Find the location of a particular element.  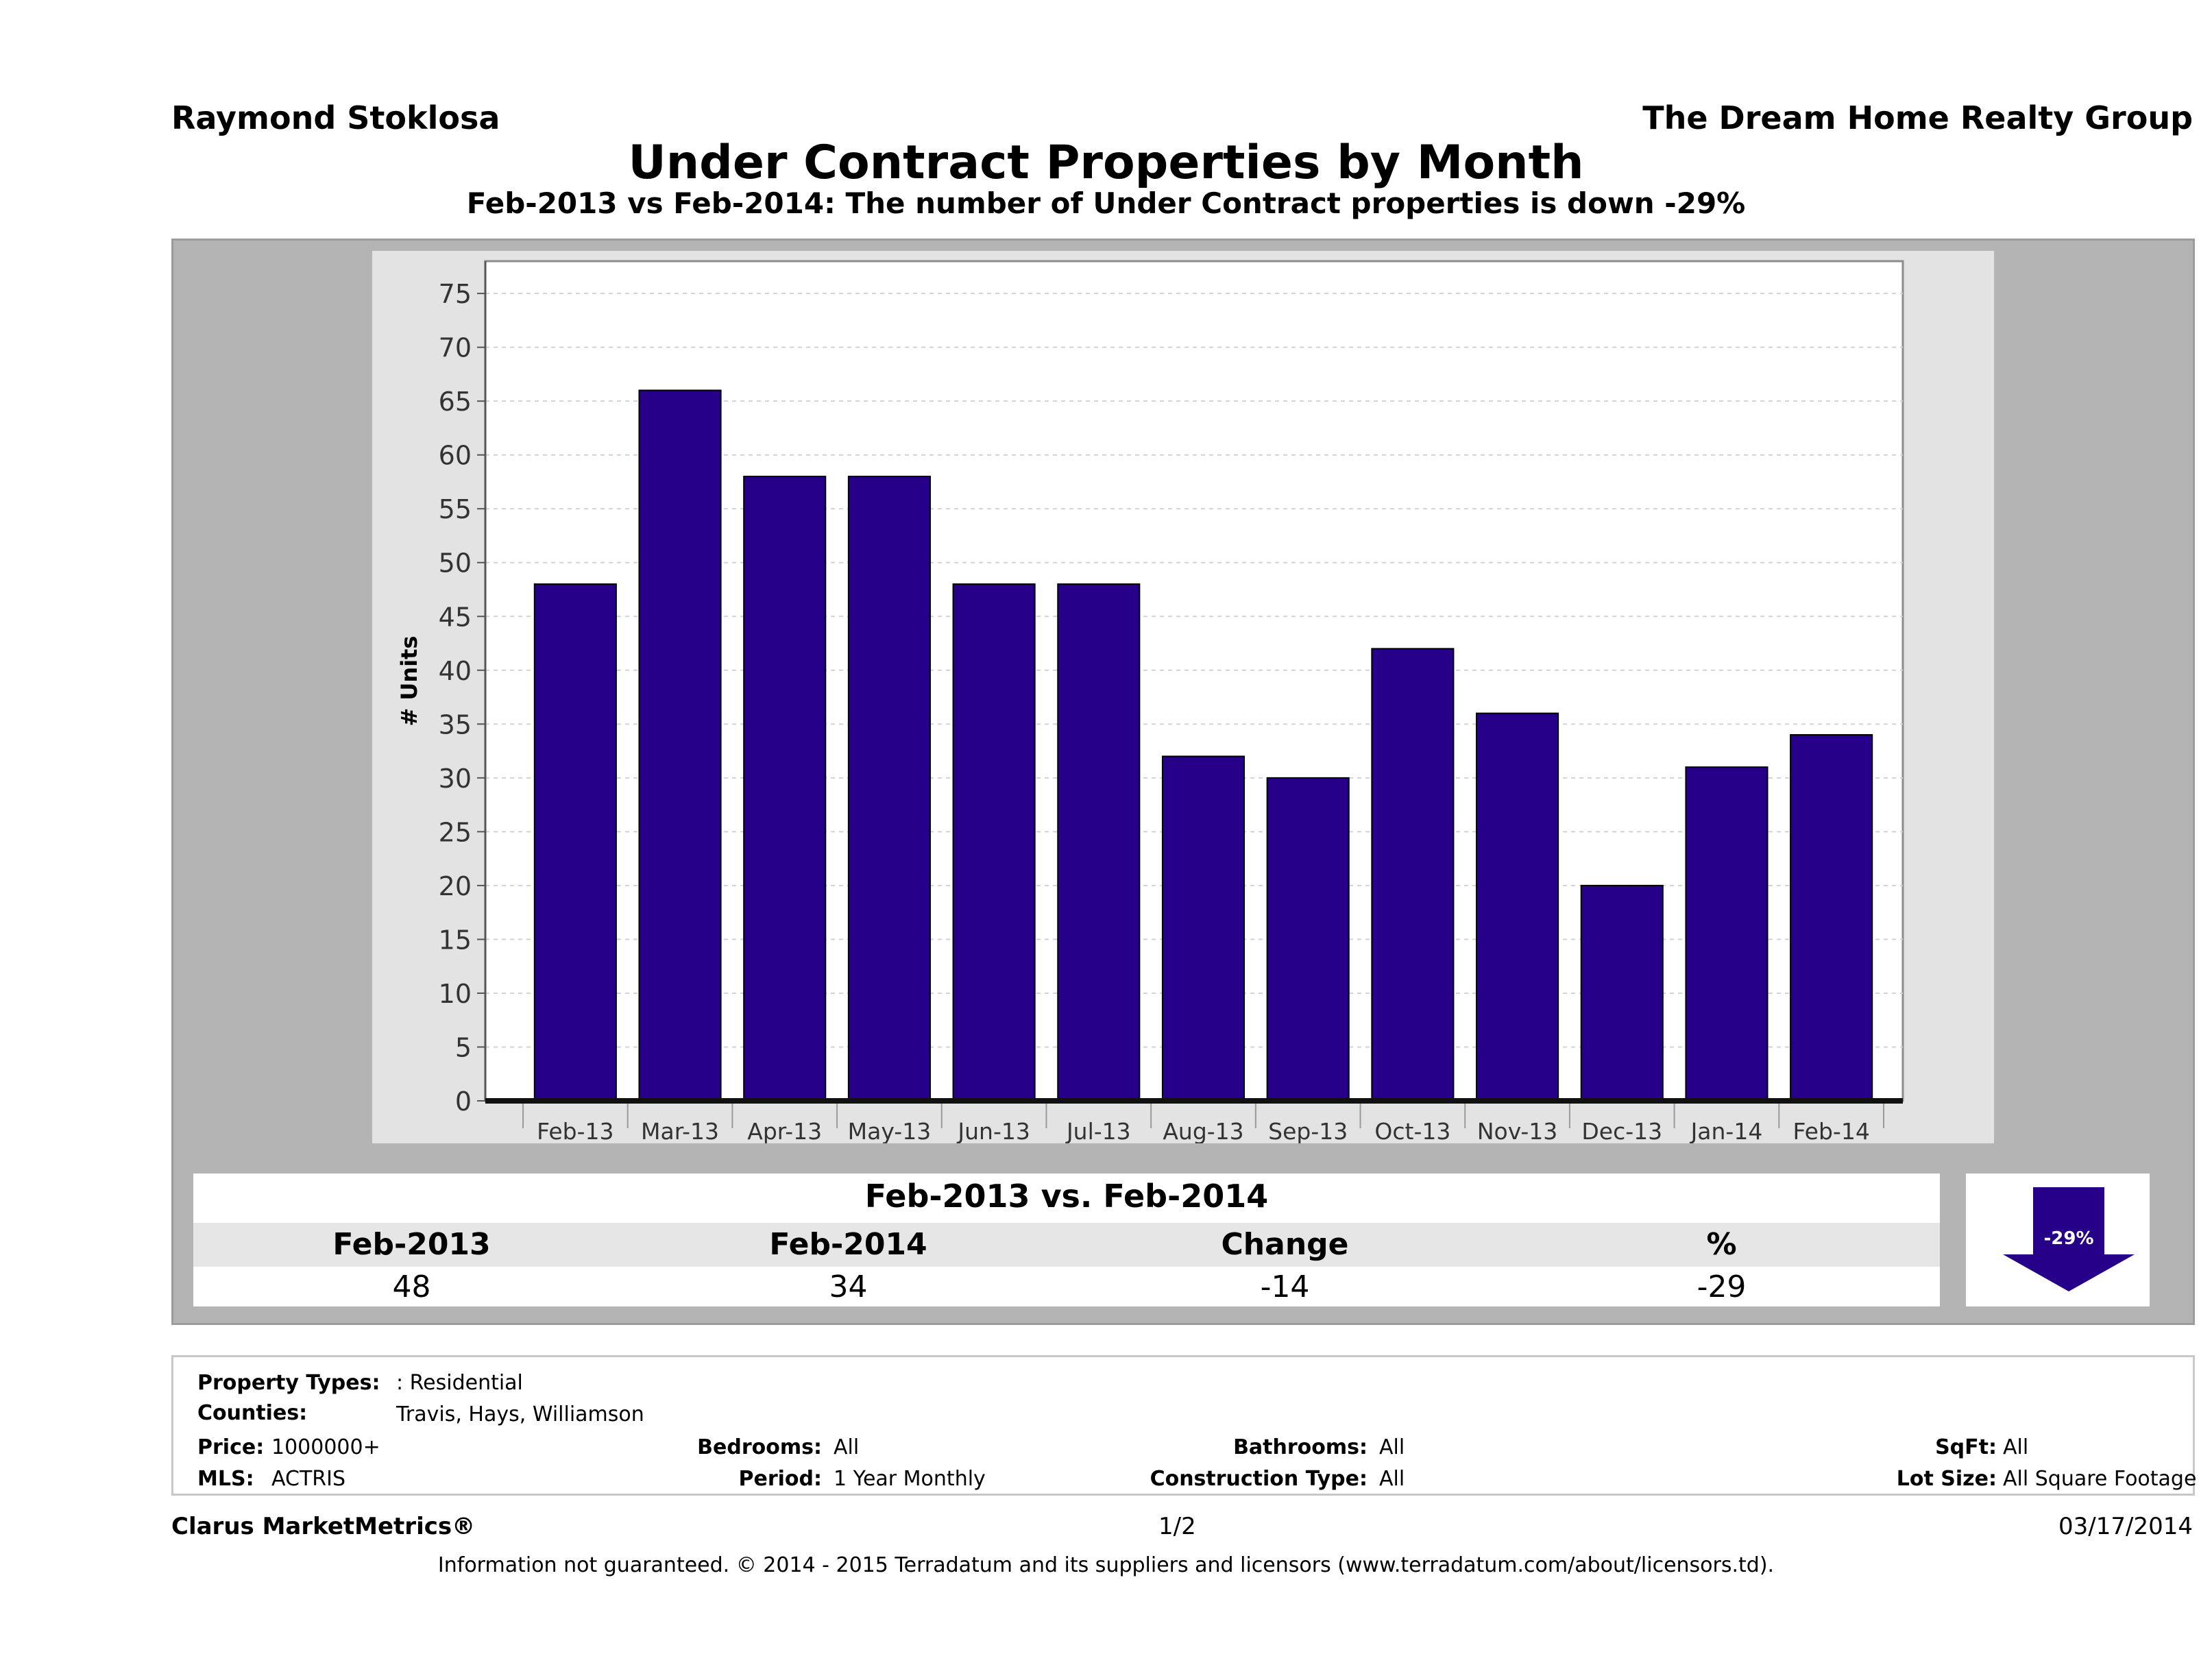

comparison-value-row is located at coordinates (1066, 1286).